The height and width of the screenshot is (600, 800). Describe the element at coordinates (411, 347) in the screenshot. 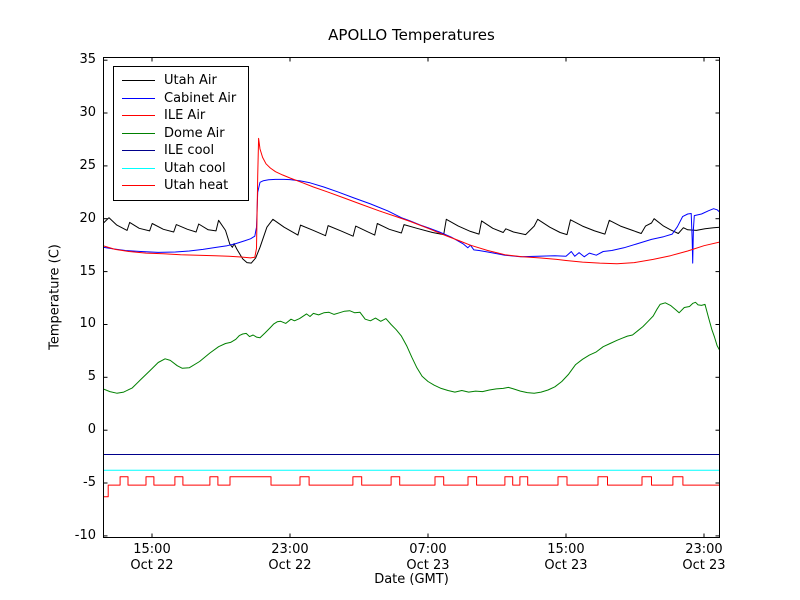

I see `series-dome-air` at that location.